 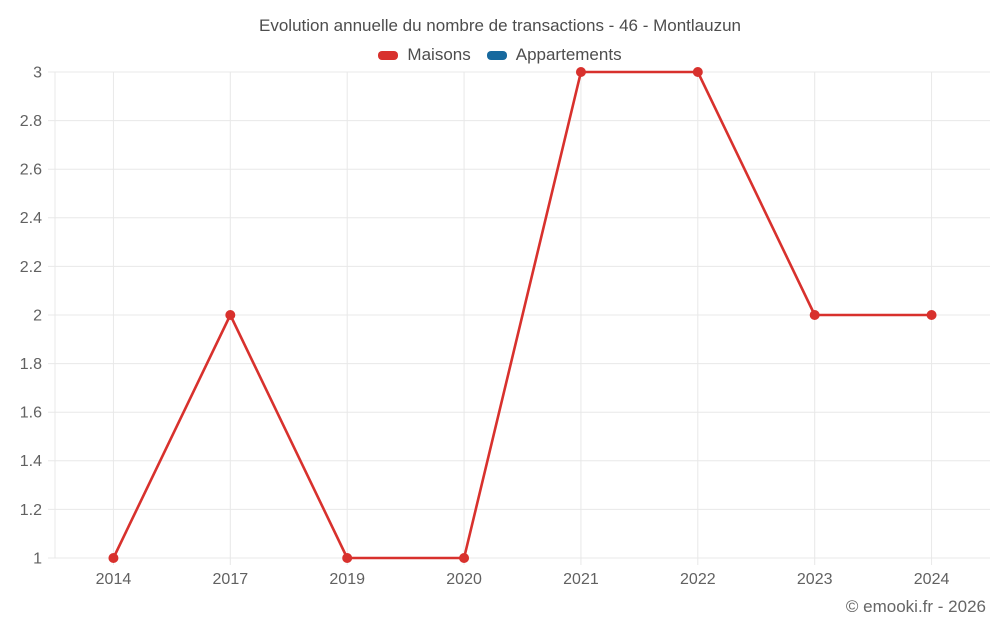 I want to click on maisons-series-swatch-icon, so click(x=388, y=55).